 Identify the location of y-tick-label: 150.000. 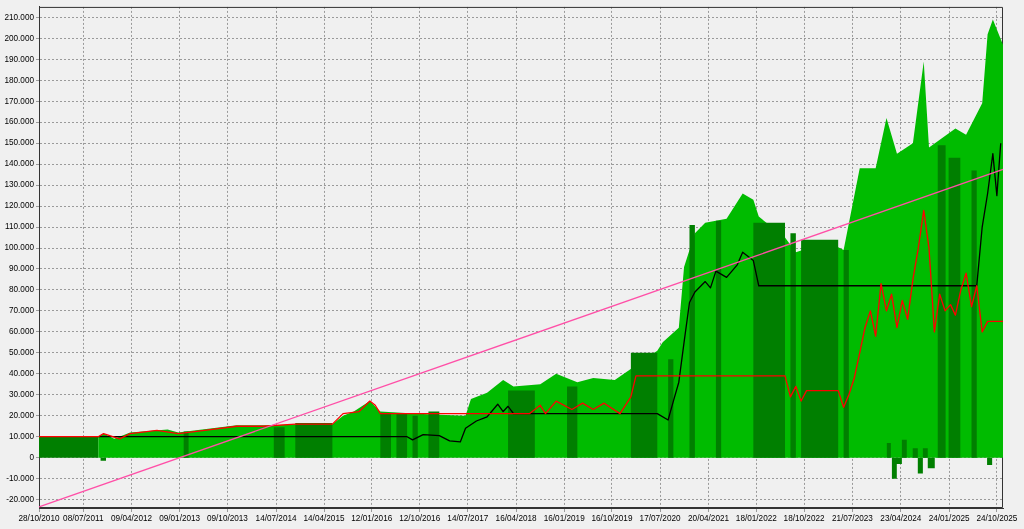
(19, 143).